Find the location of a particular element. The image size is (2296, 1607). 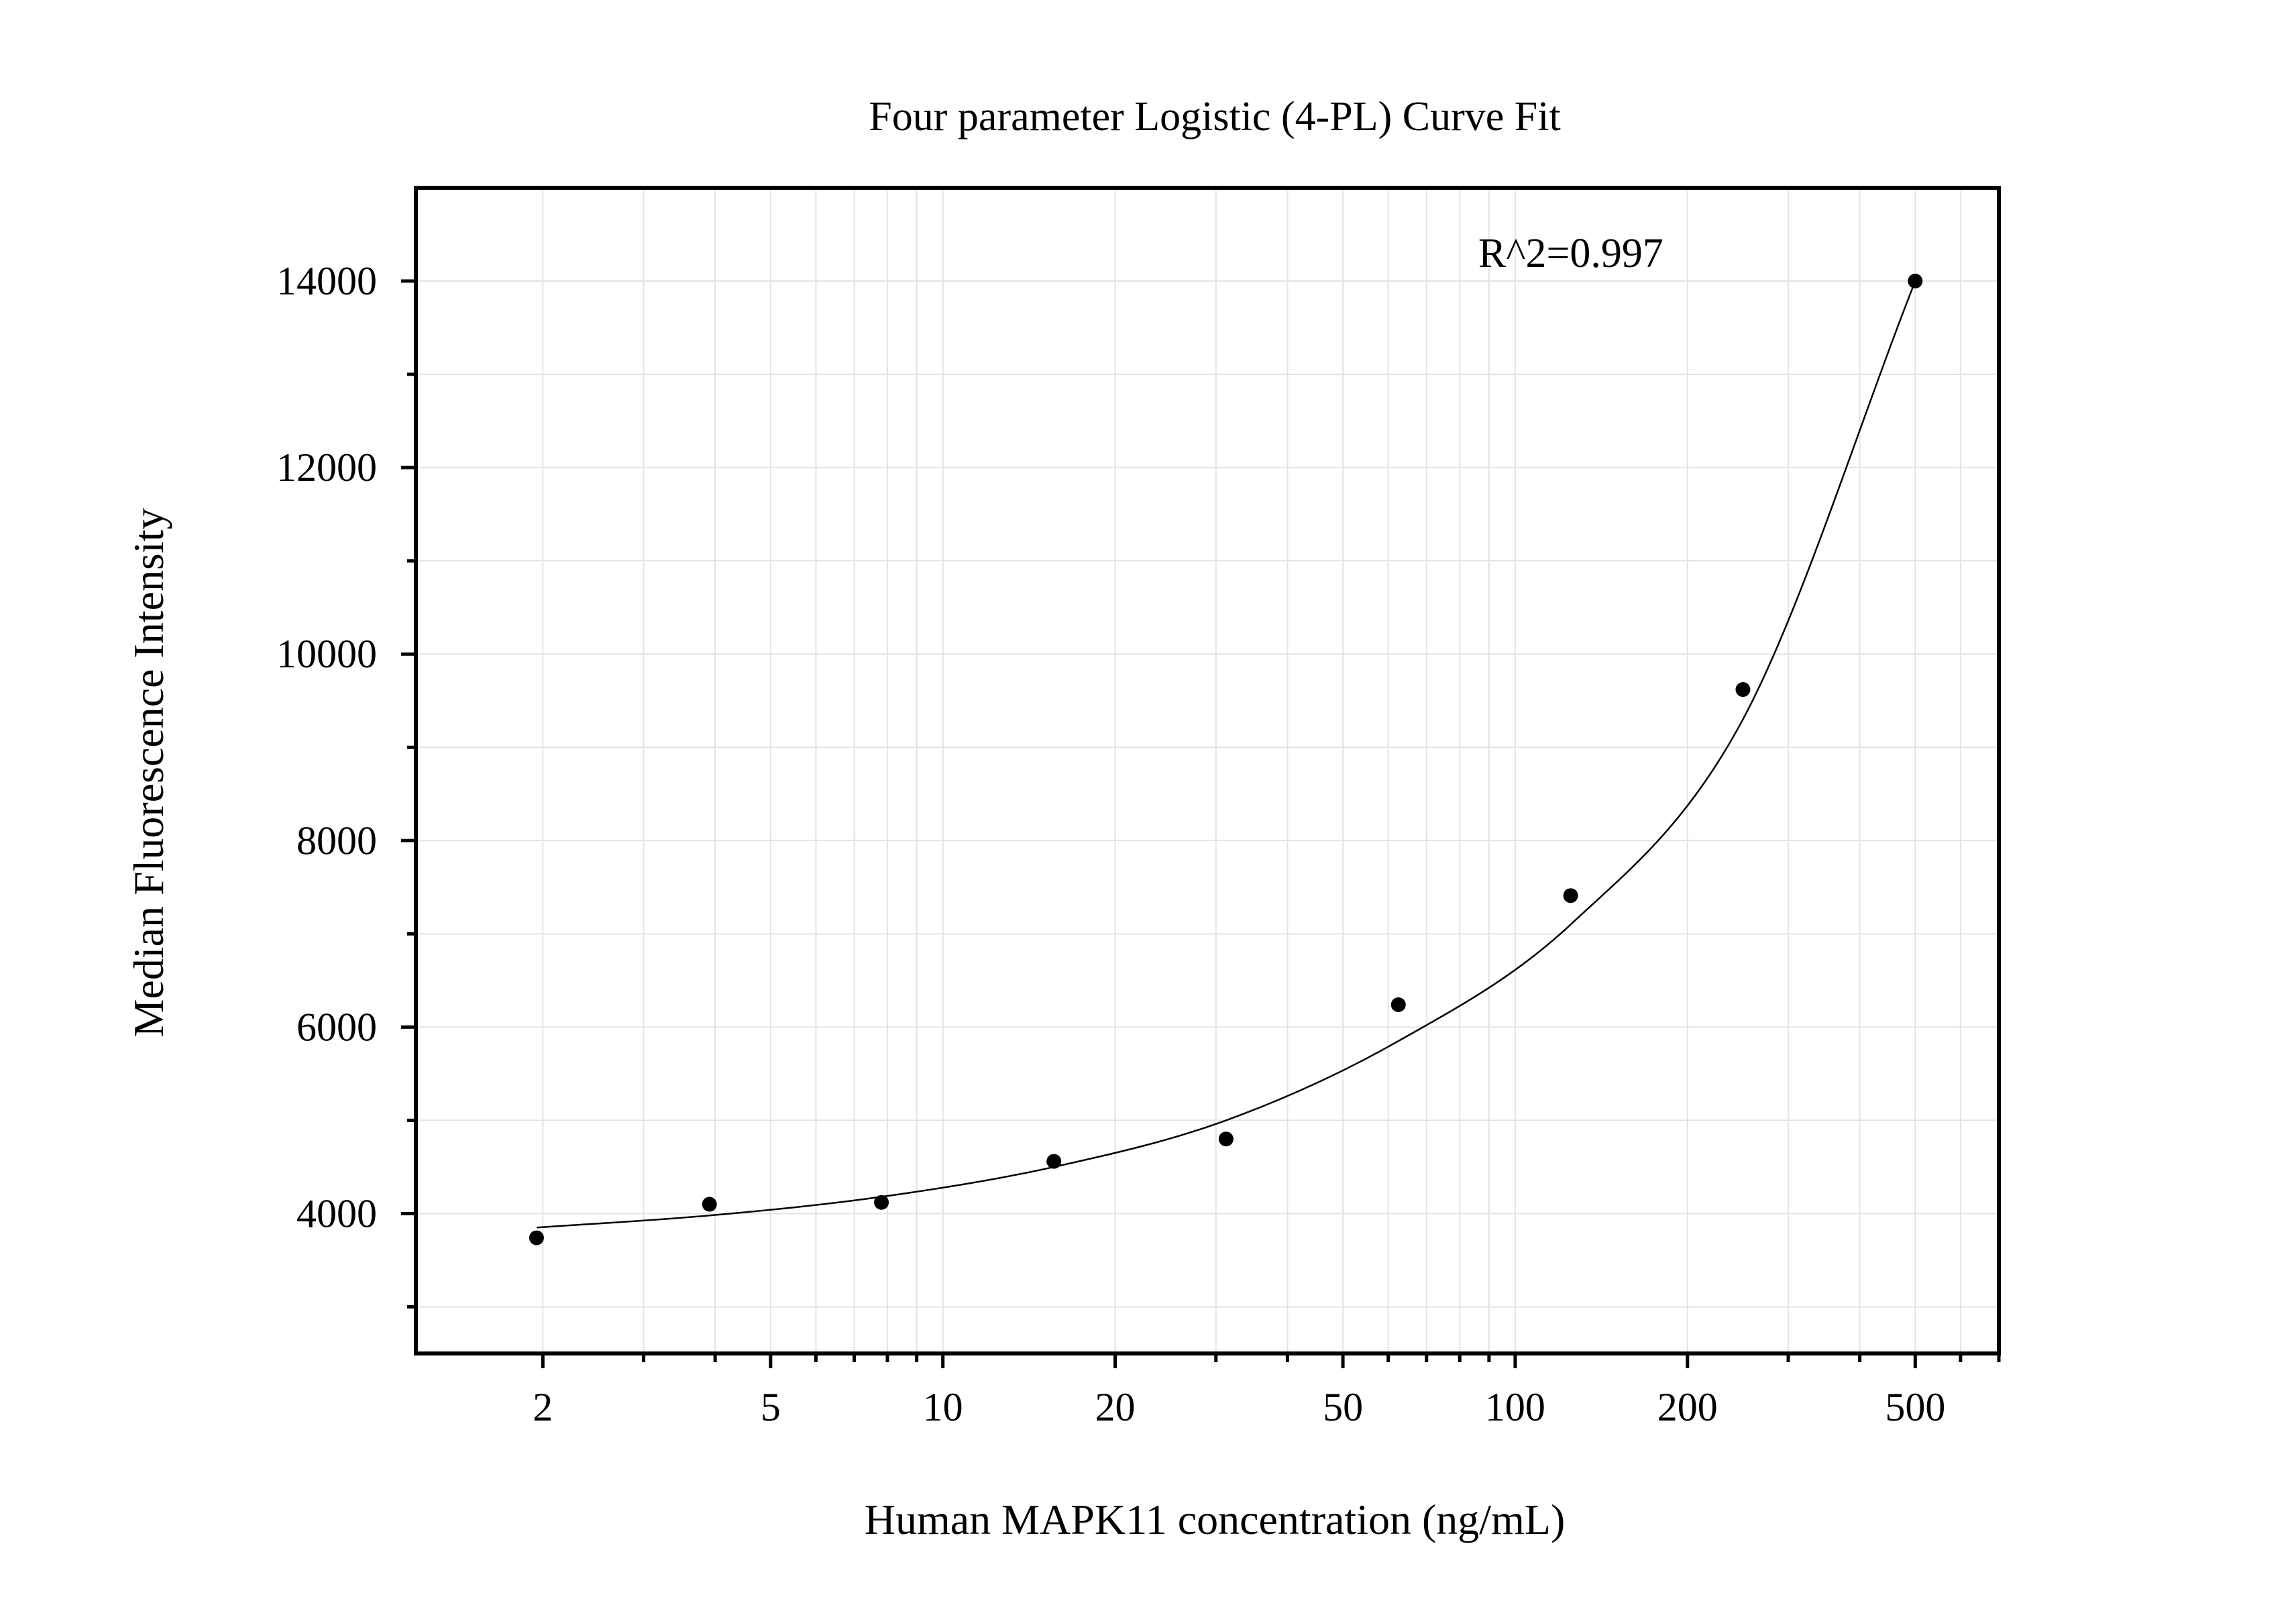

y-tick-label: 8000 is located at coordinates (336, 840).